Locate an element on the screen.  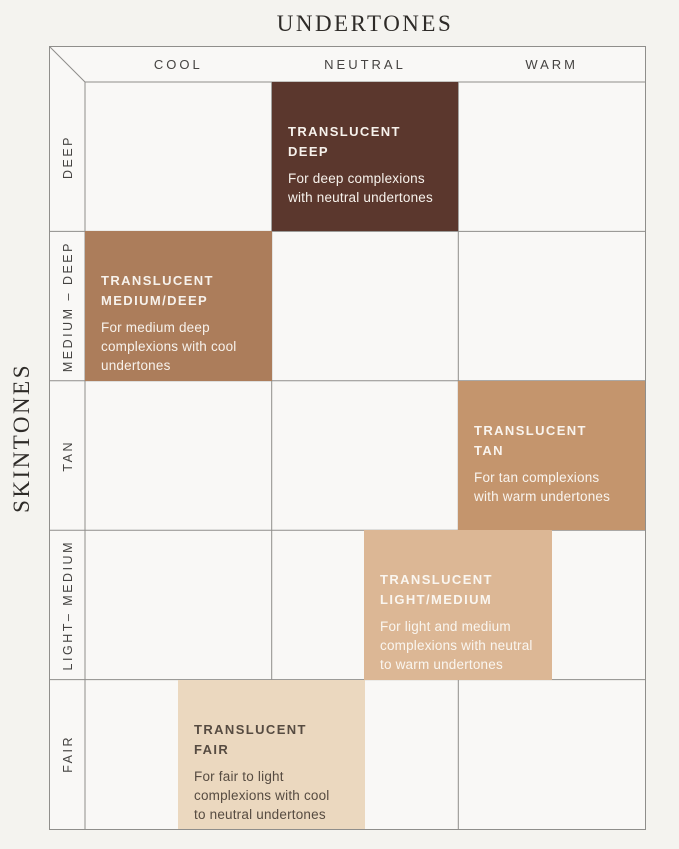
row-label-medium-deep-text: MEDIUM – DEEP is located at coordinates (67, 306).